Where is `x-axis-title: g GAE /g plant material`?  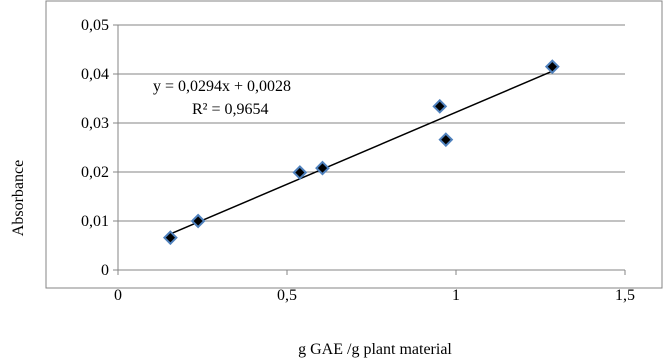
x-axis-title: g GAE /g plant material is located at coordinates (375, 349).